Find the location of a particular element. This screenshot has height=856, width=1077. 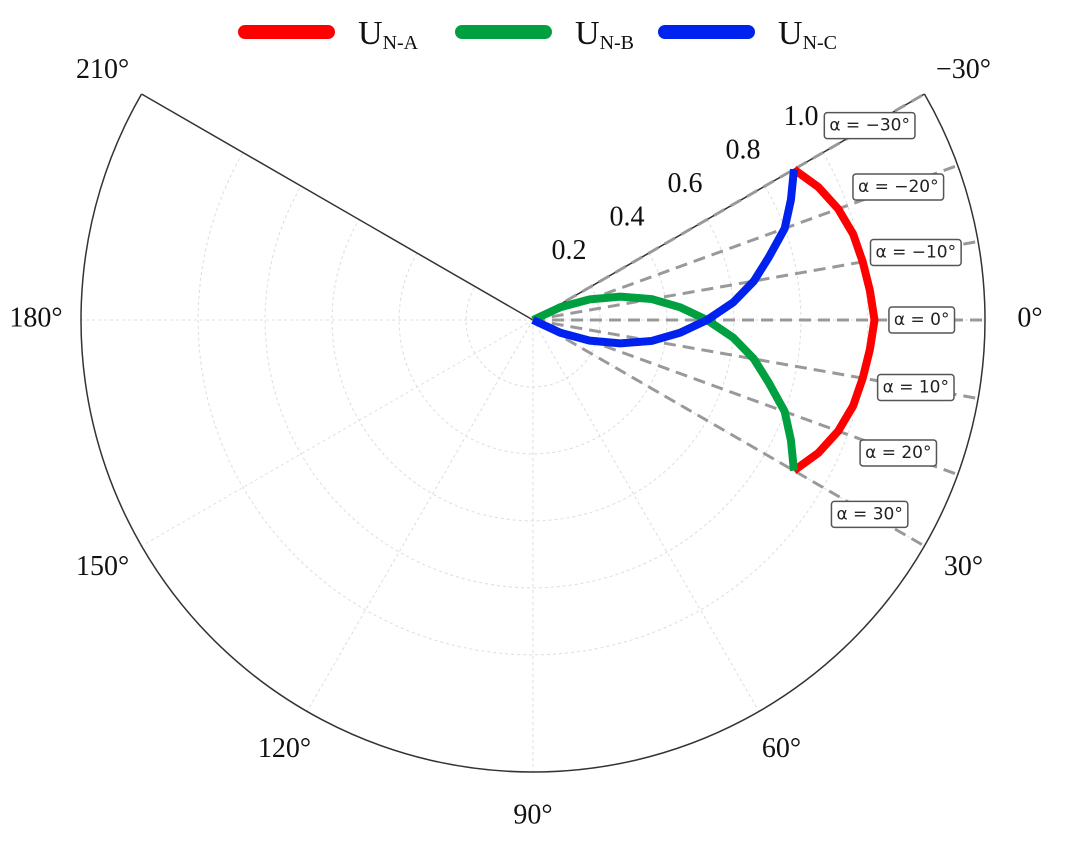

annotation-text: α = −30° is located at coordinates (869, 126).